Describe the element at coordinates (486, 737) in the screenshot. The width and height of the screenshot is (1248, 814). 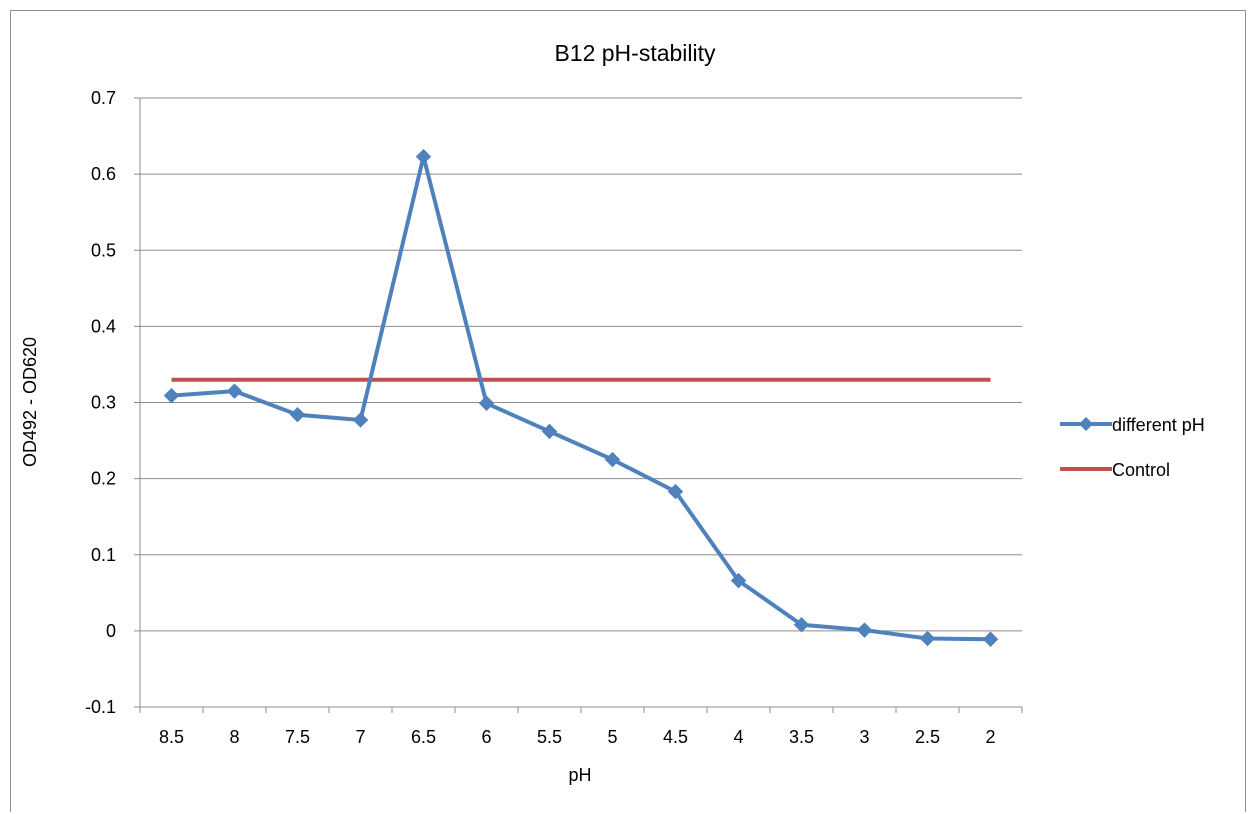
I see `x-tick-label: 6` at that location.